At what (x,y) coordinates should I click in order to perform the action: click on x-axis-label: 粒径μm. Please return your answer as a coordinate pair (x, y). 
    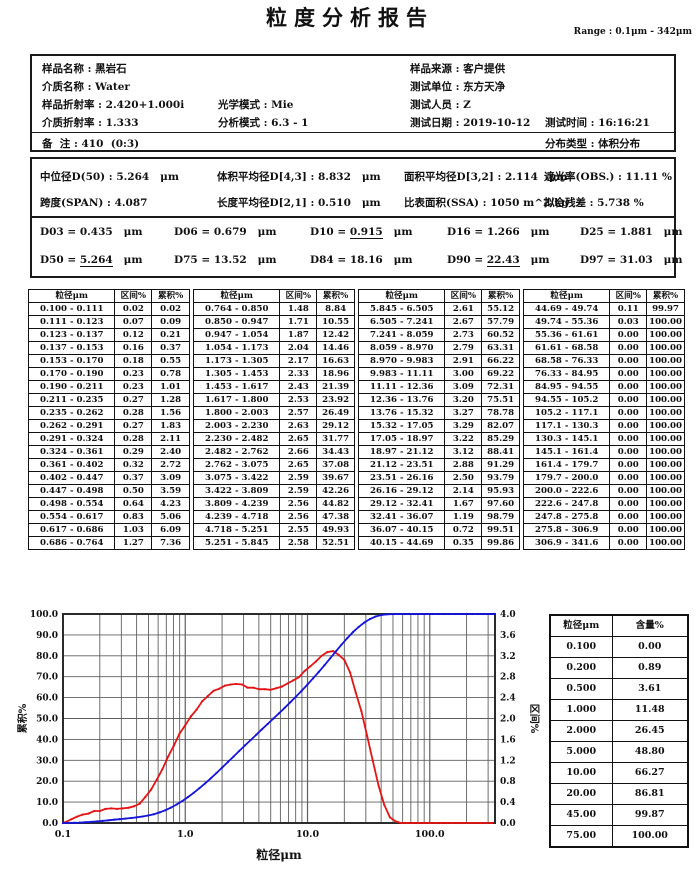
    Looking at the image, I should click on (279, 854).